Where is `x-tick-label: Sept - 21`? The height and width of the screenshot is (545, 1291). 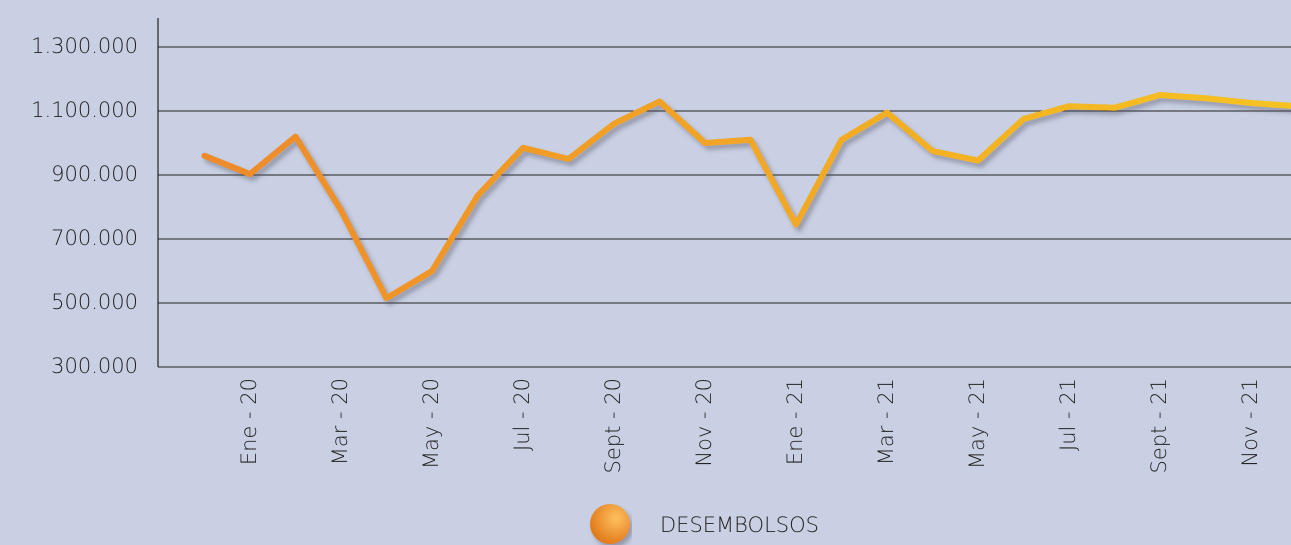 x-tick-label: Sept - 21 is located at coordinates (1159, 425).